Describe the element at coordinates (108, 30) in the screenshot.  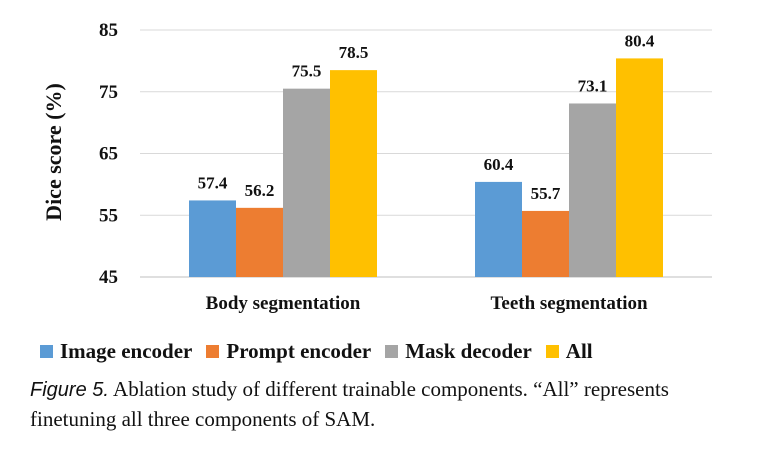
I see `y-tick-label: 85` at that location.